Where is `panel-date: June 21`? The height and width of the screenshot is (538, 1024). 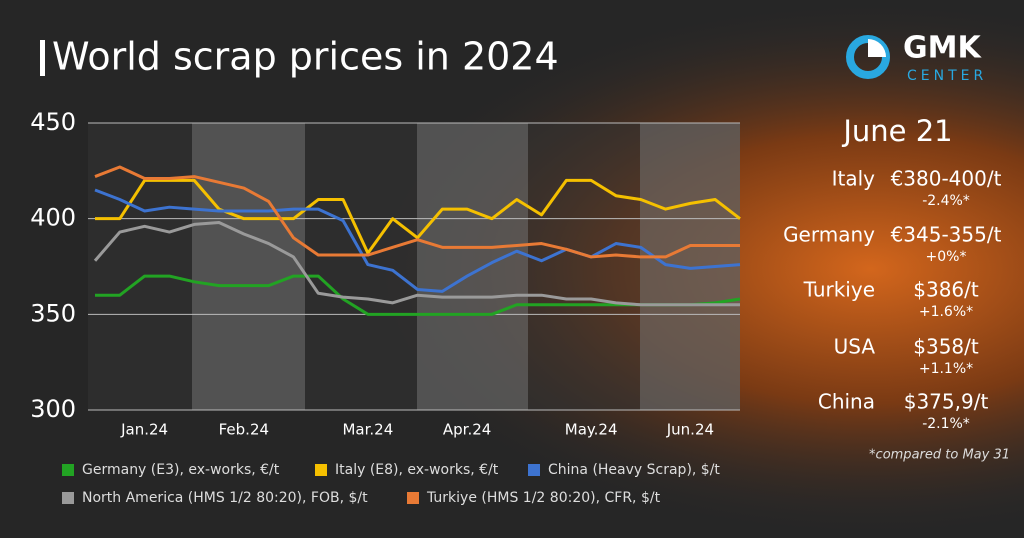
panel-date: June 21 is located at coordinates (896, 131).